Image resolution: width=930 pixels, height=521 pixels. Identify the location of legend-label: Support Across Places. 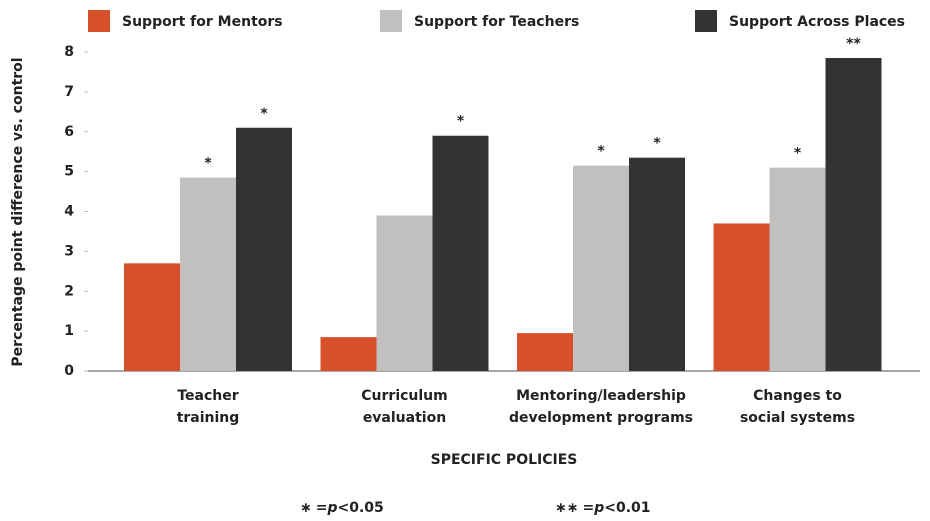
(817, 22).